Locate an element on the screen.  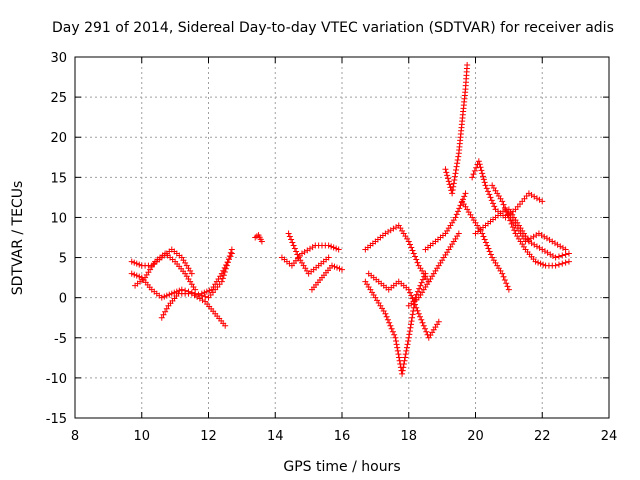
y-tick-label: 0 is located at coordinates (63, 299).